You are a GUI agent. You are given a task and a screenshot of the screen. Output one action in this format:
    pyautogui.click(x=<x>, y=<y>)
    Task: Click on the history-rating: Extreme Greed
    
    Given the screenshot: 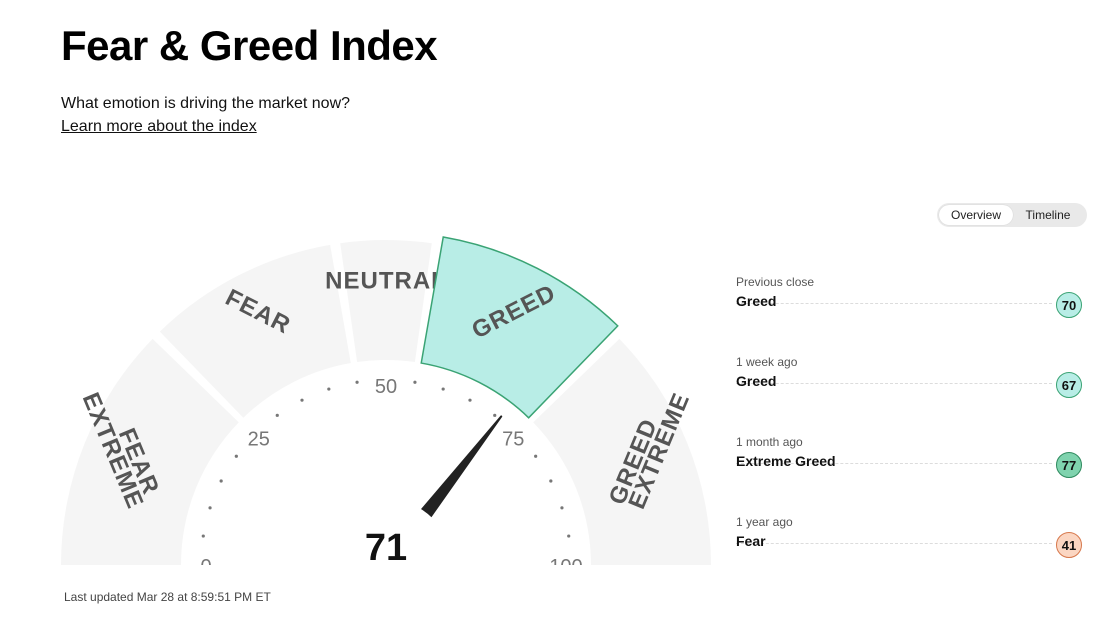 What is the action you would take?
    pyautogui.click(x=786, y=461)
    